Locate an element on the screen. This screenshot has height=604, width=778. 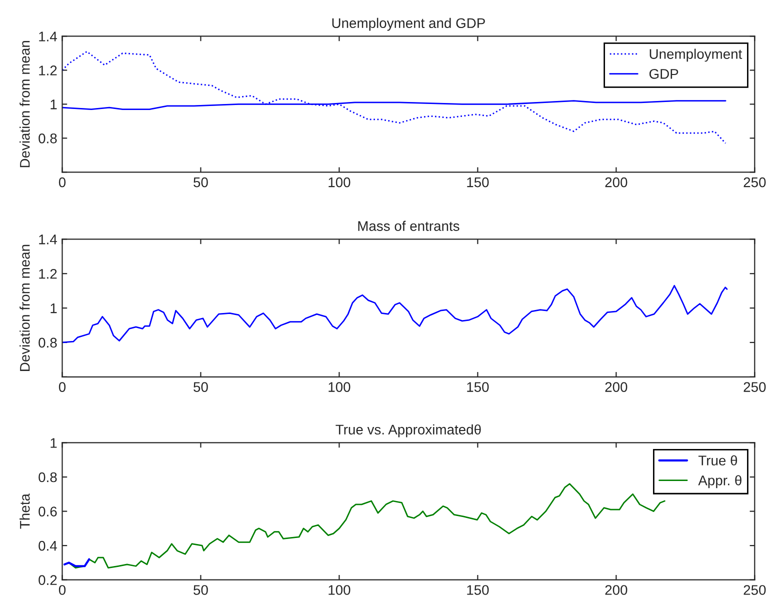
chart-title: True vs. Approximatedθ is located at coordinates (408, 431).